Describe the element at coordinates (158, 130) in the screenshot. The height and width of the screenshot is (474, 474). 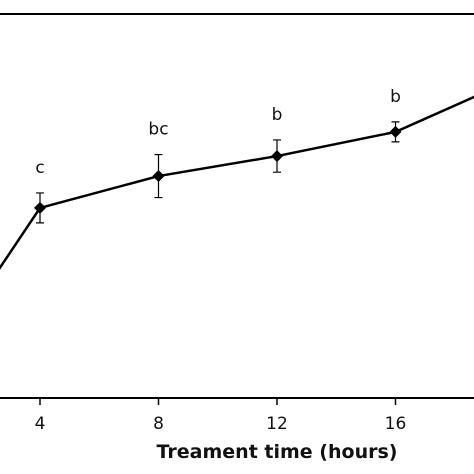
I see `significance-letter: bc` at that location.